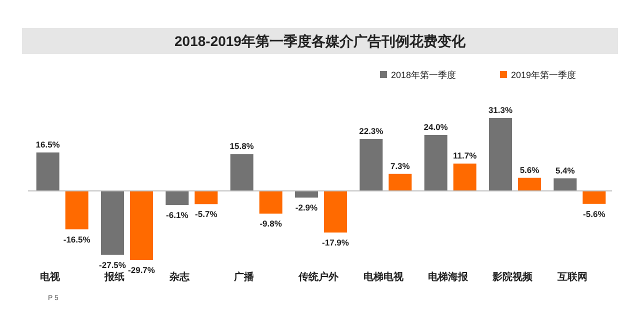 The image size is (640, 326). I want to click on legend-label: 2019年第一季度, so click(543, 75).